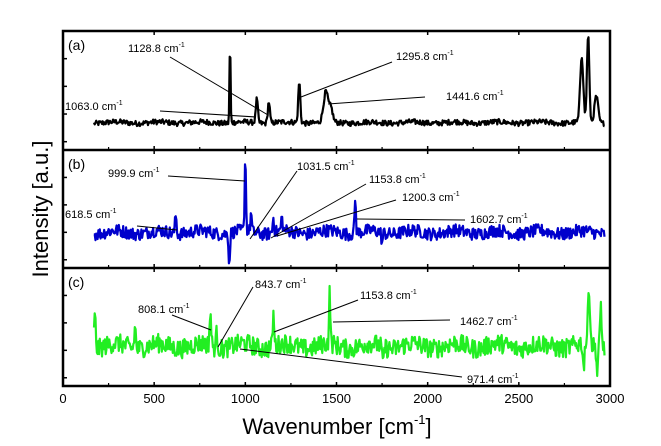 The image size is (661, 446). Describe the element at coordinates (245, 398) in the screenshot. I see `x-tick-label: 1000` at that location.